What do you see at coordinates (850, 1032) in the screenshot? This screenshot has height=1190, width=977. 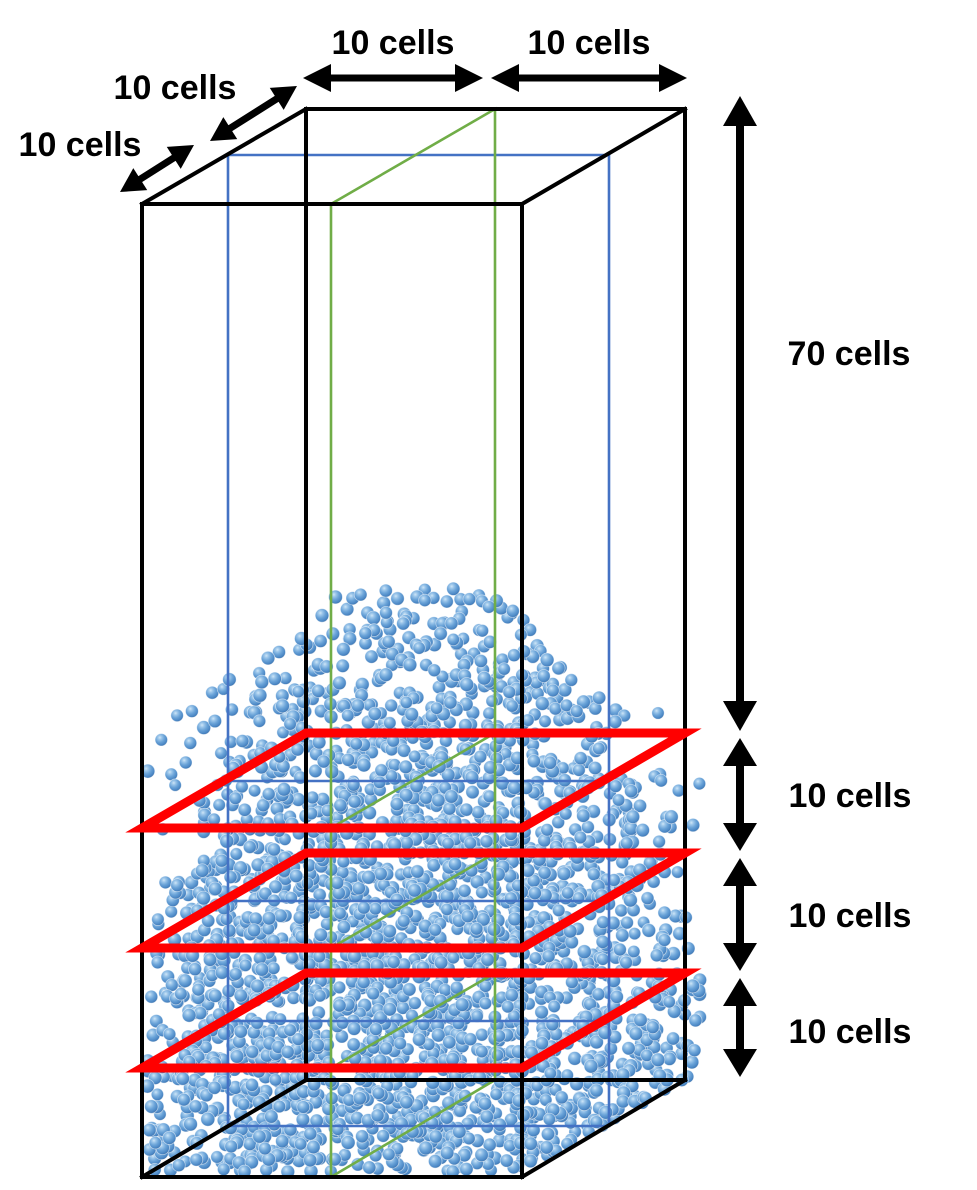 I see `layer-3-label: 10 cells` at bounding box center [850, 1032].